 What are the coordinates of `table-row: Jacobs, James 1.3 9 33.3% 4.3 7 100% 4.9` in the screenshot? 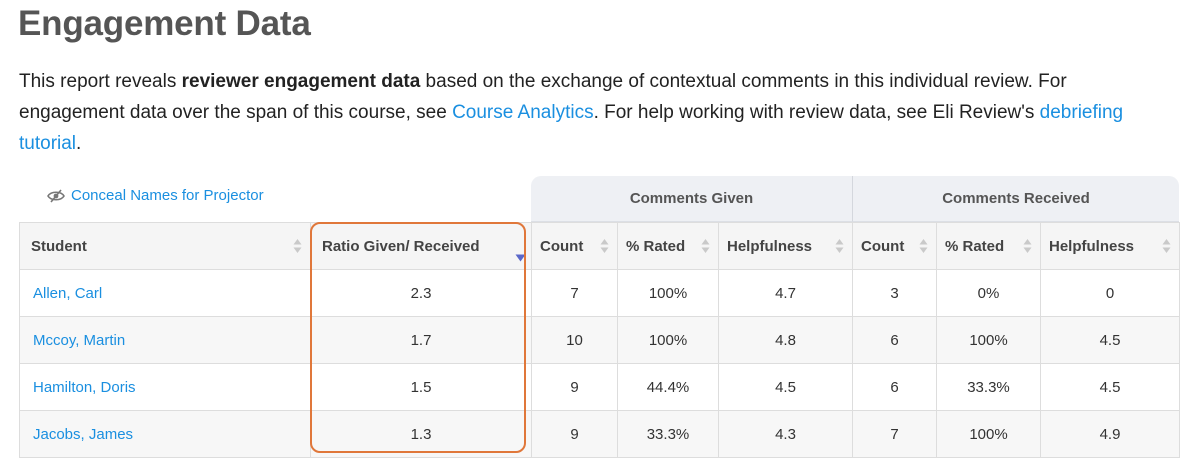 It's located at (599, 434).